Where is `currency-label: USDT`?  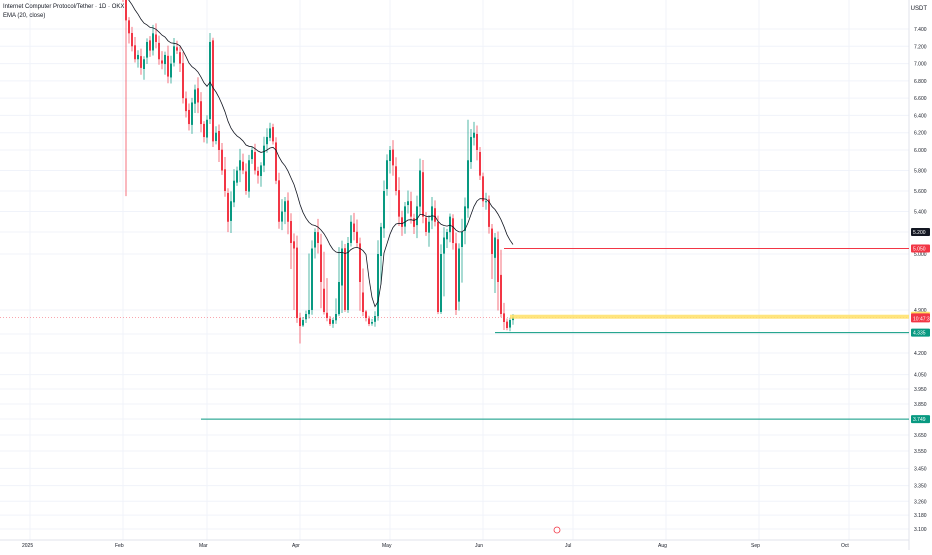 currency-label: USDT is located at coordinates (918, 9).